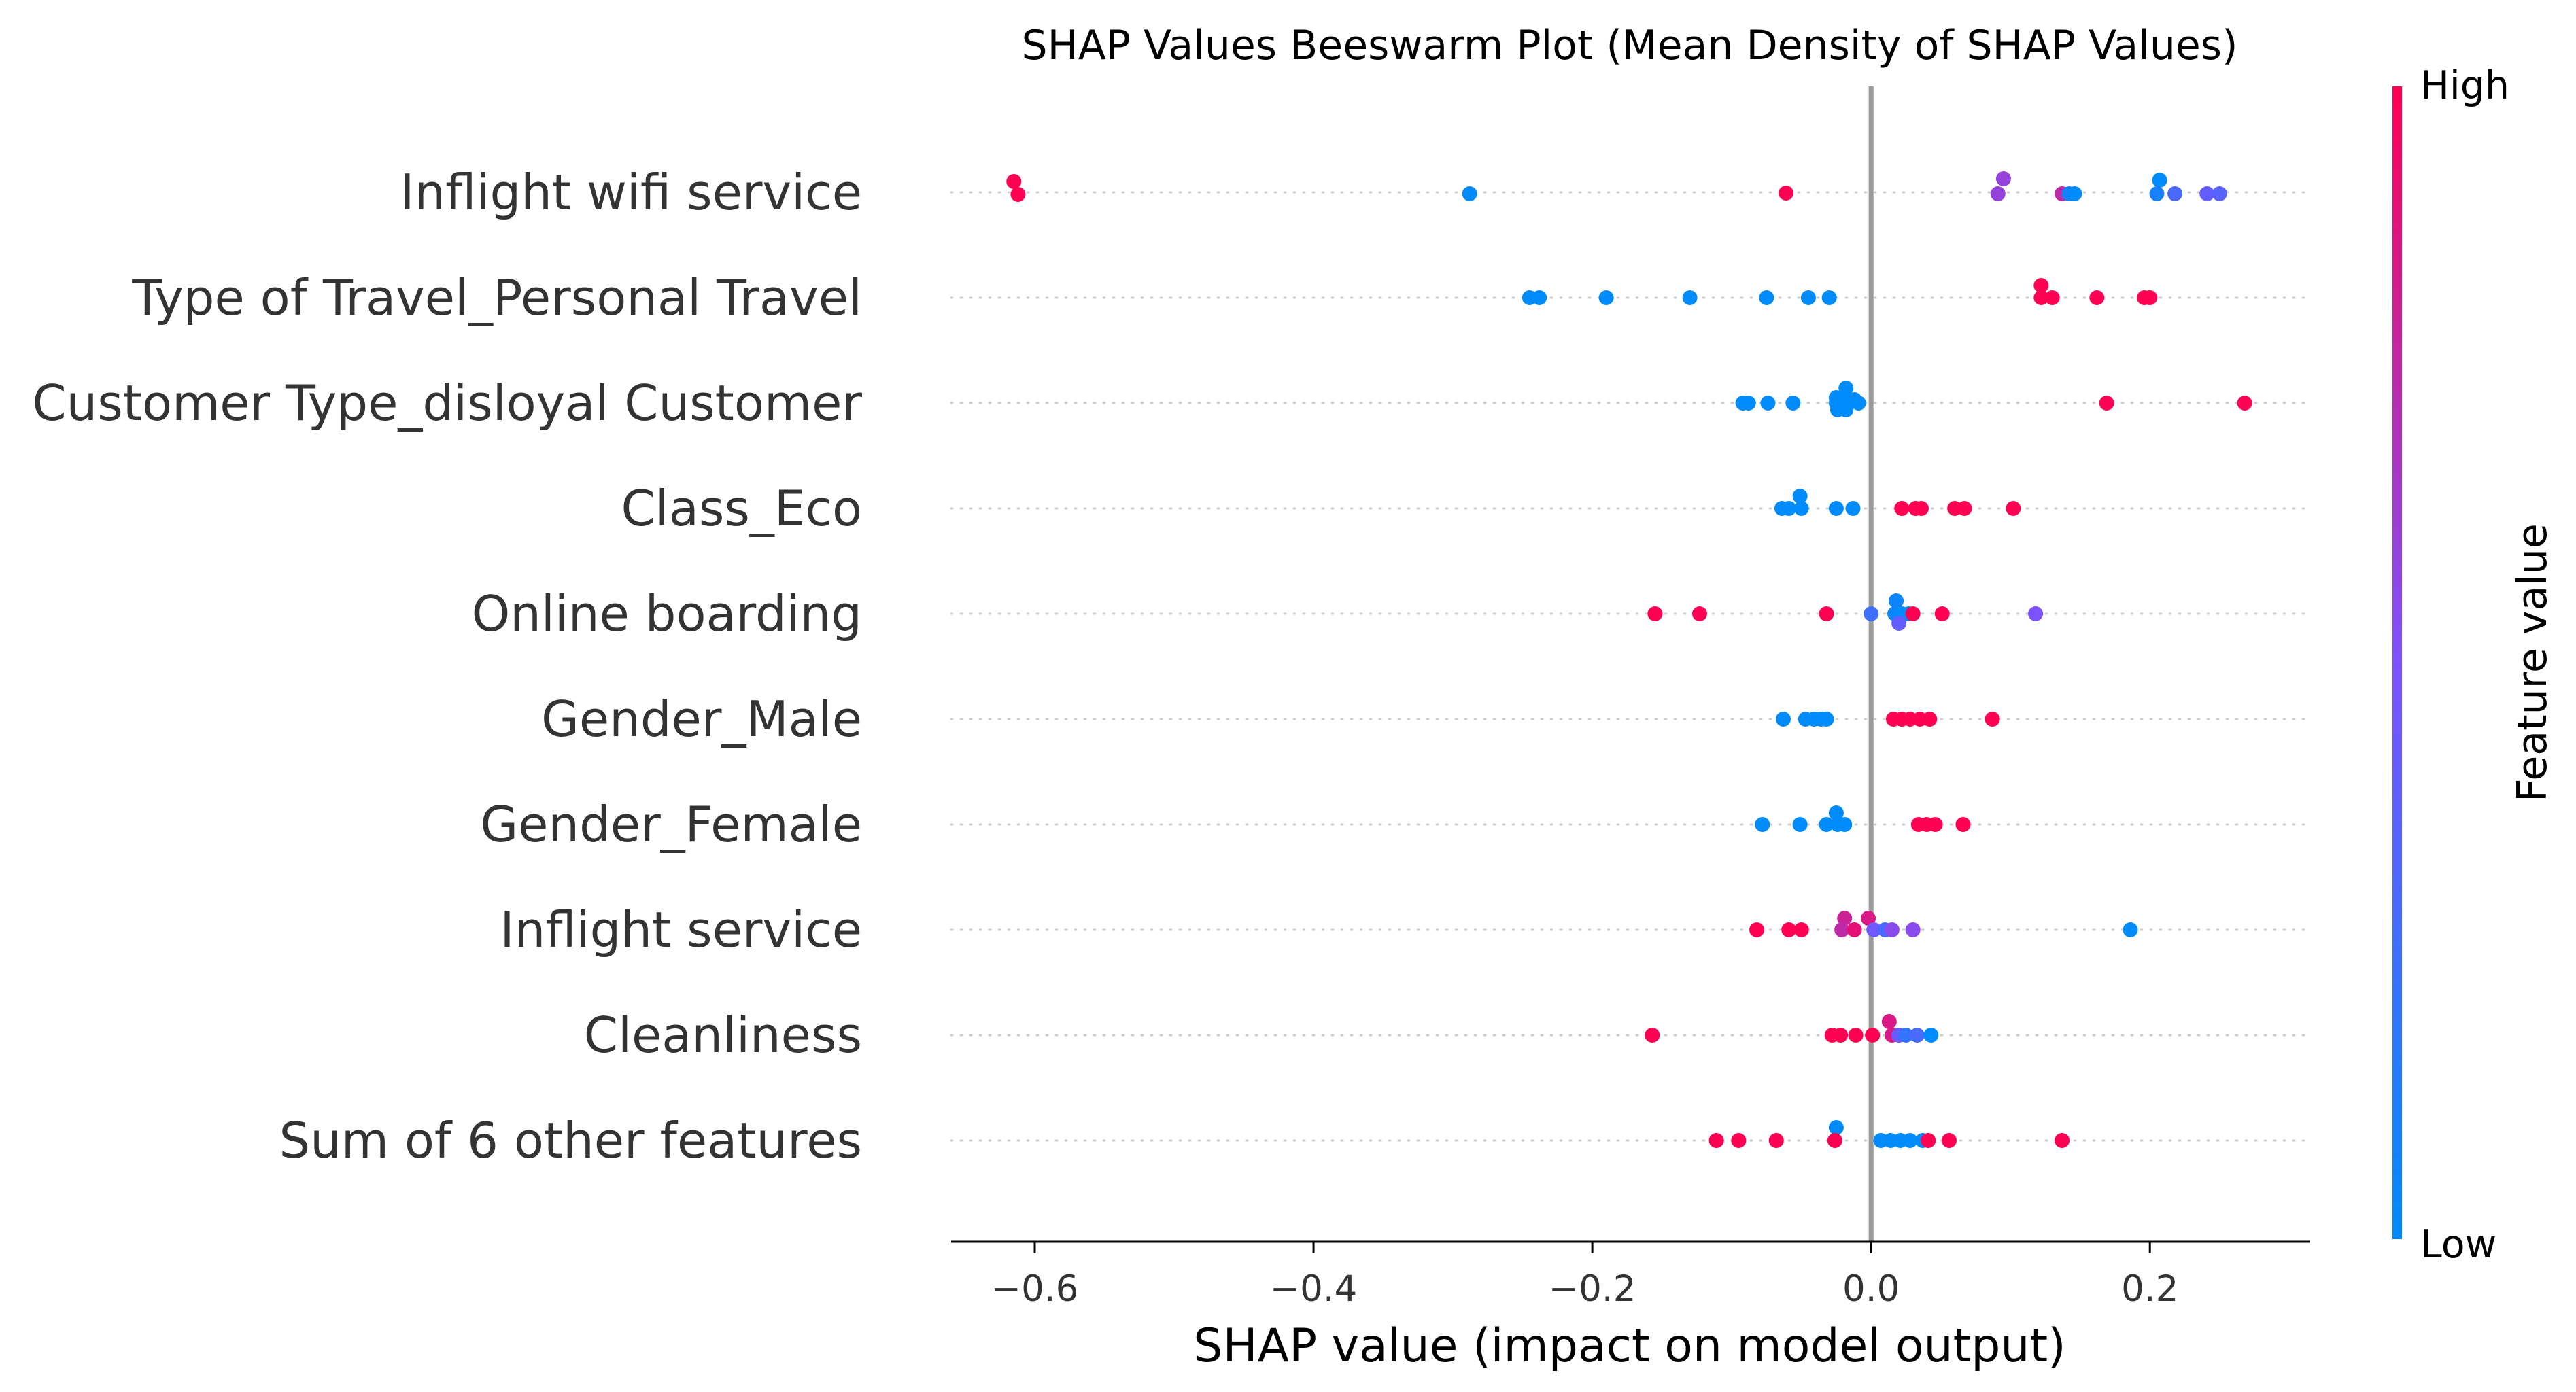 The image size is (2576, 1392). I want to click on feature-label: Customer Type_disloyal Customer, so click(447, 403).